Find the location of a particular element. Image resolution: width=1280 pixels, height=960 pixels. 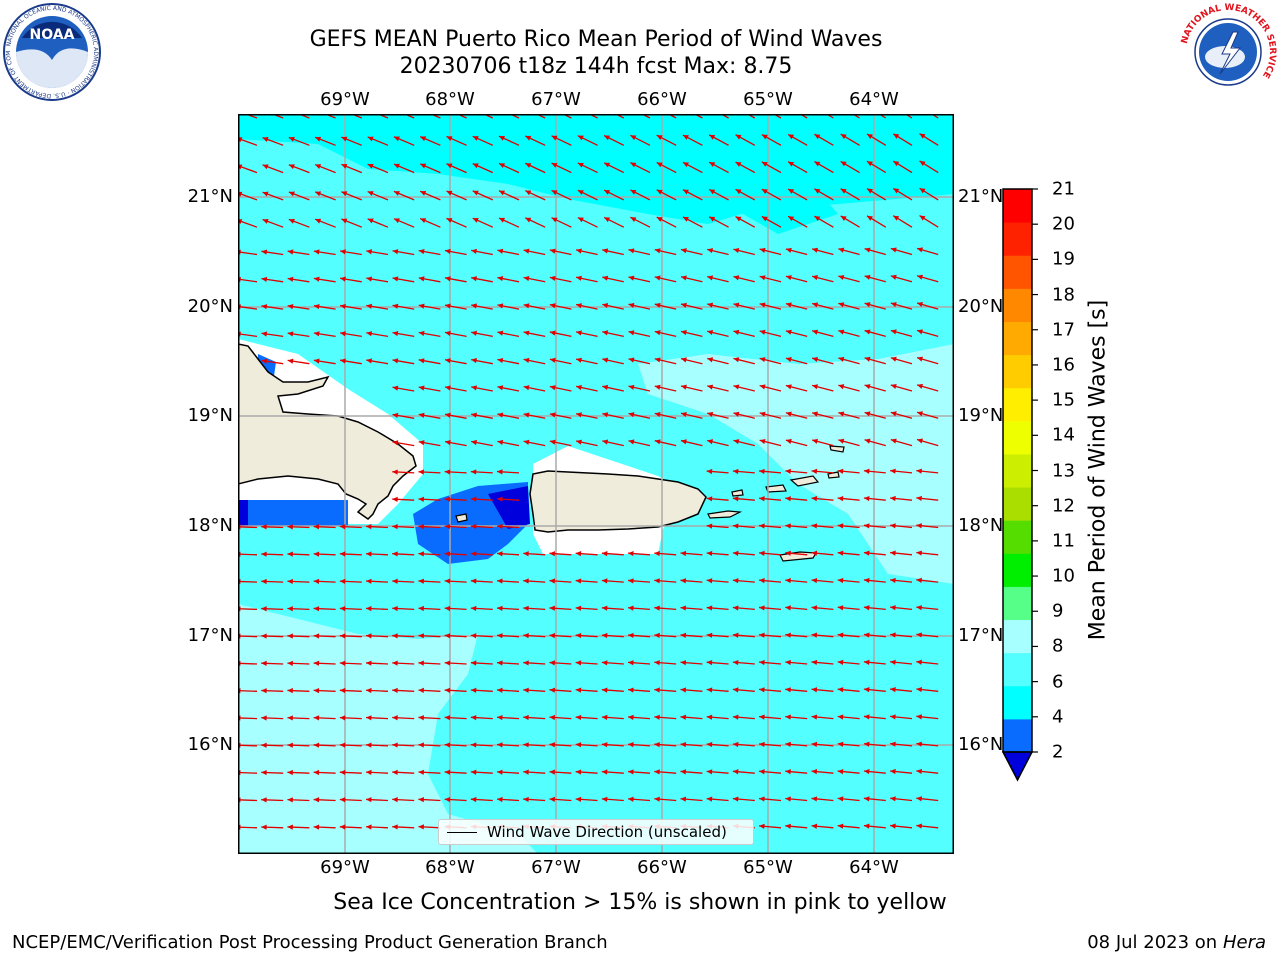

colorbar-tick-label: 18 is located at coordinates (1063, 295).